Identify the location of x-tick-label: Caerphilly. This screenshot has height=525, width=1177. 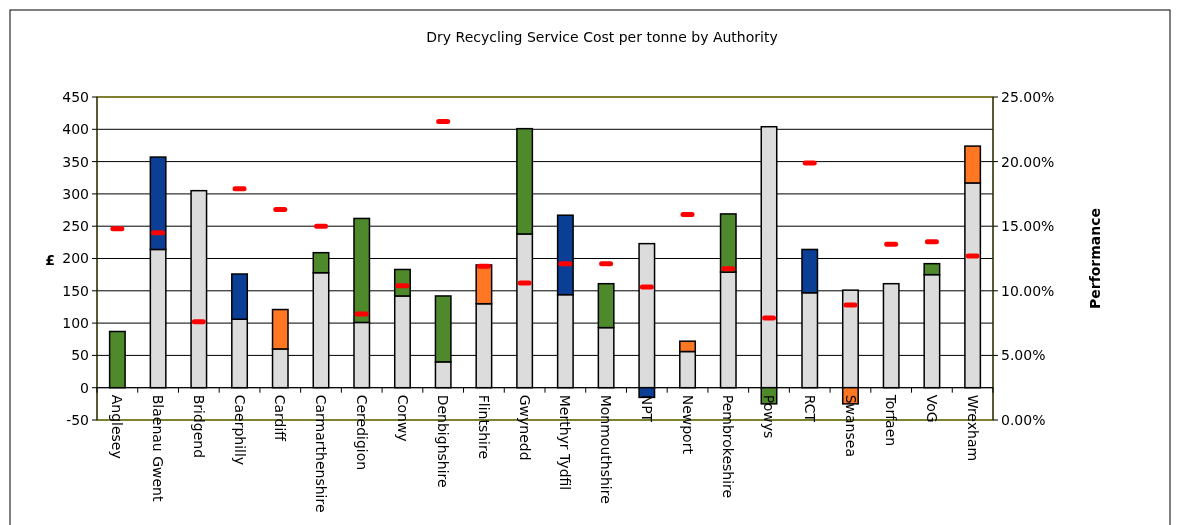
(239, 430).